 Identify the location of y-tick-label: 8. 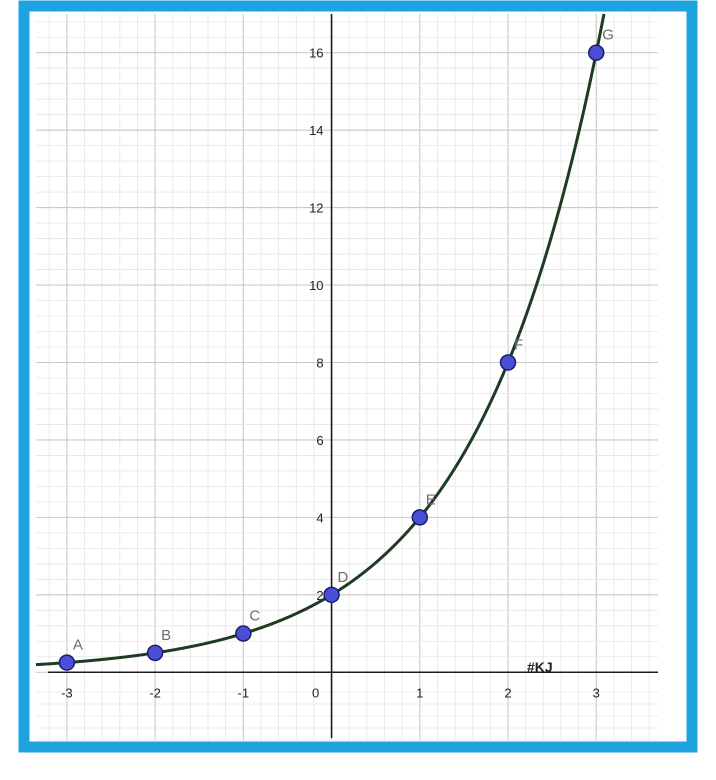
(319, 362).